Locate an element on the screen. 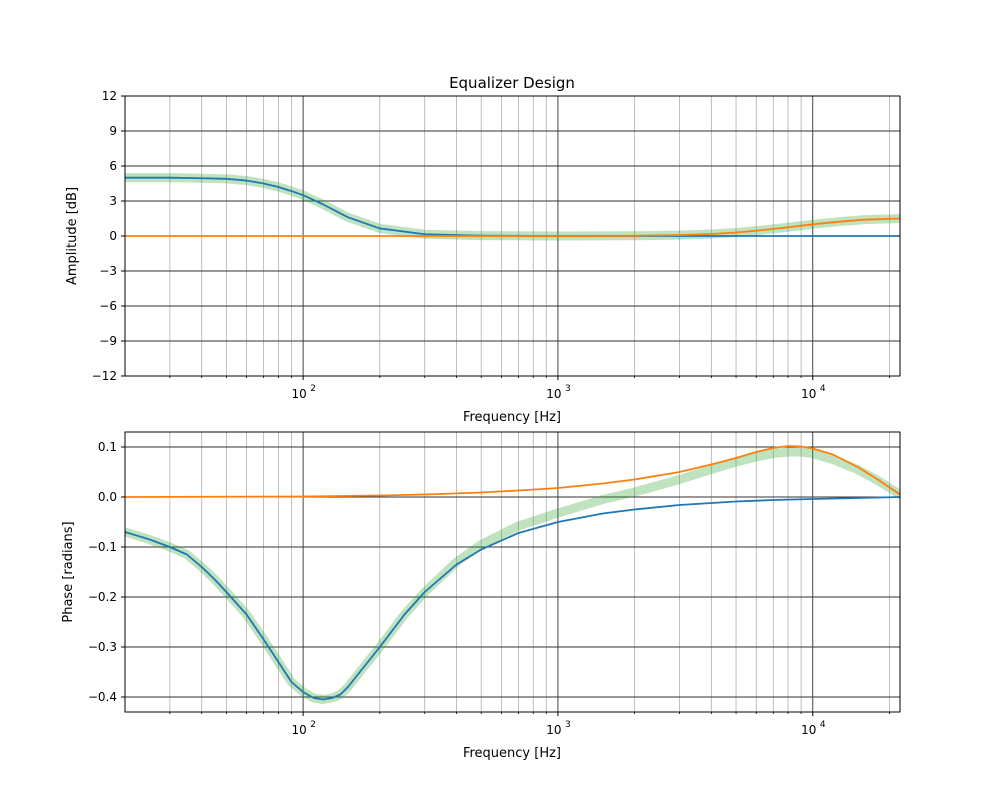 This screenshot has width=1000, height=800. y-tick-label: −0.2 is located at coordinates (102, 597).